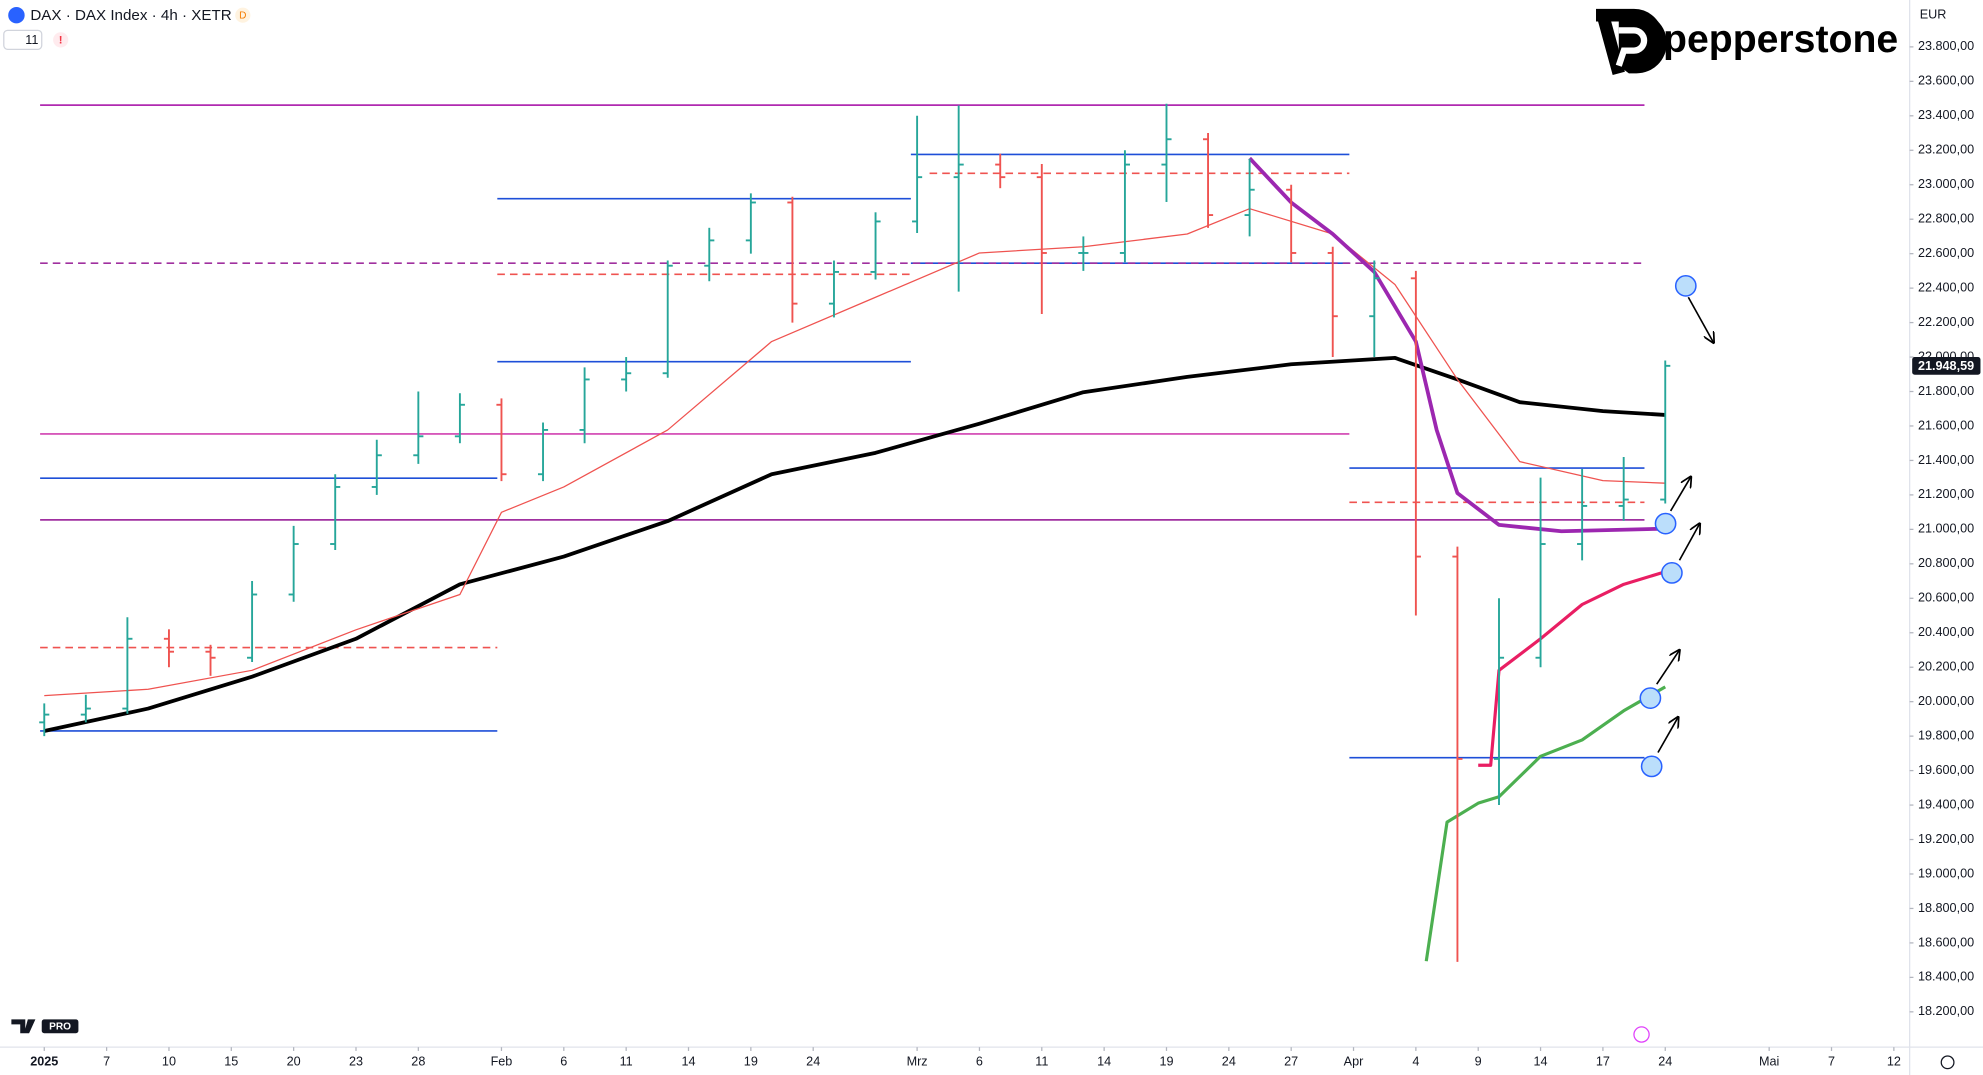  I want to click on y-tick-label: 23.800,00, so click(1946, 46).